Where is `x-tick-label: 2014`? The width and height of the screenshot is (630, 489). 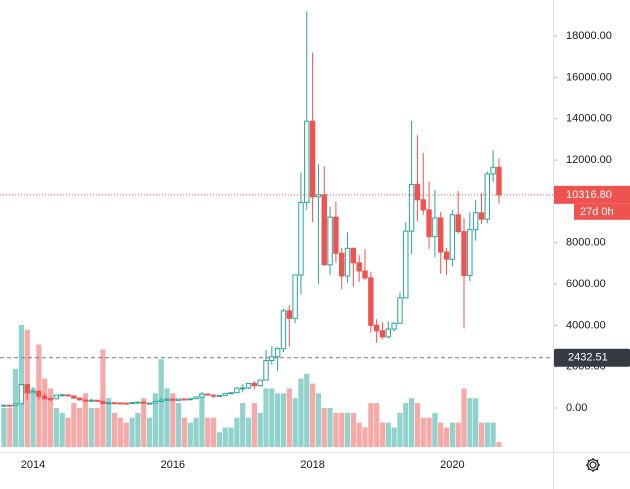 x-tick-label: 2014 is located at coordinates (33, 465).